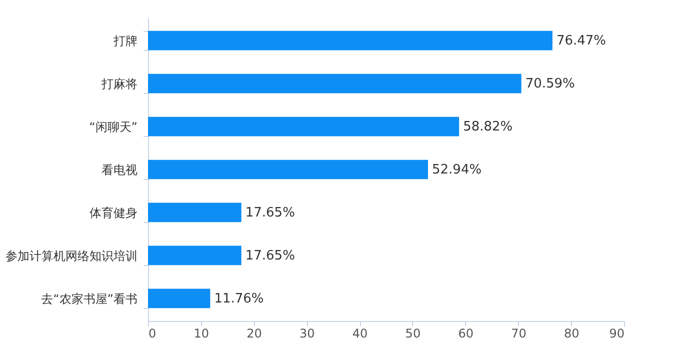  I want to click on y-tick-label: 打牌, so click(125, 41).